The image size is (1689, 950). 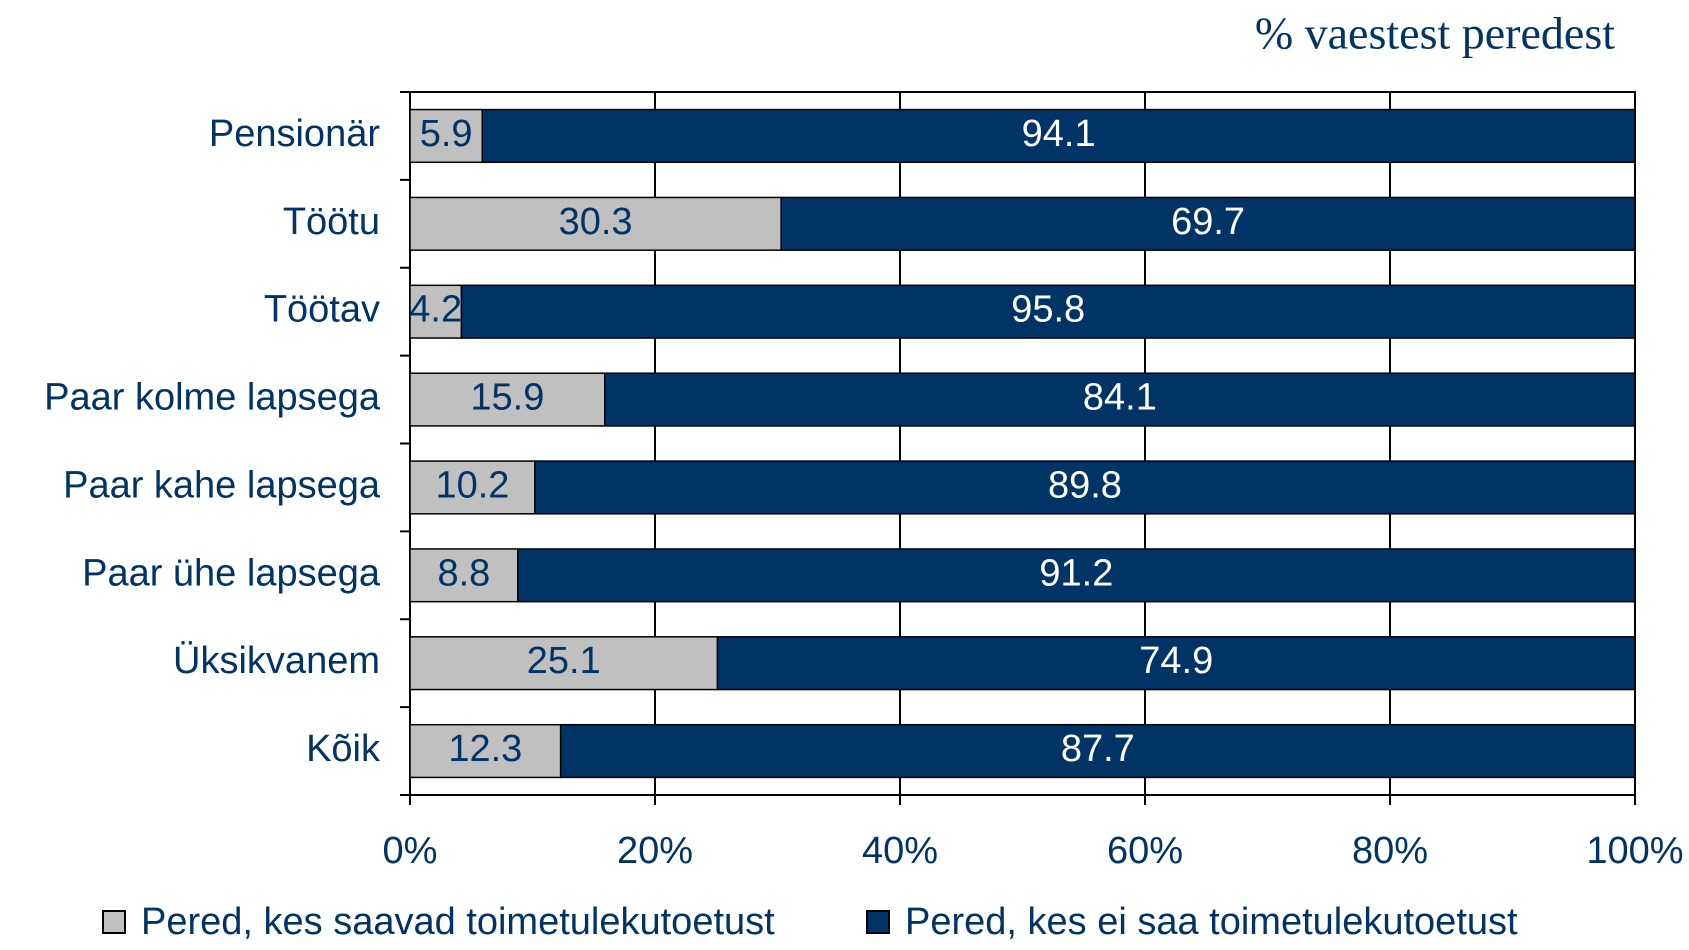 What do you see at coordinates (1211, 922) in the screenshot?
I see `legend-label: Pered, kes ei saa toimetulekutoetust` at bounding box center [1211, 922].